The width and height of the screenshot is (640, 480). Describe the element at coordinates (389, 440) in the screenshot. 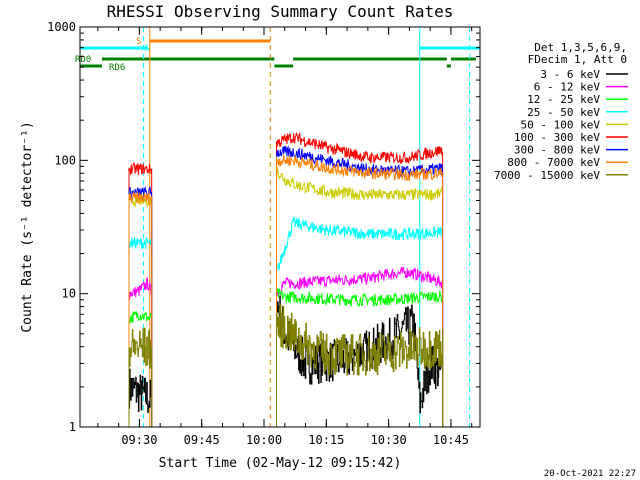

I see `x-tick-label: 10:30` at that location.